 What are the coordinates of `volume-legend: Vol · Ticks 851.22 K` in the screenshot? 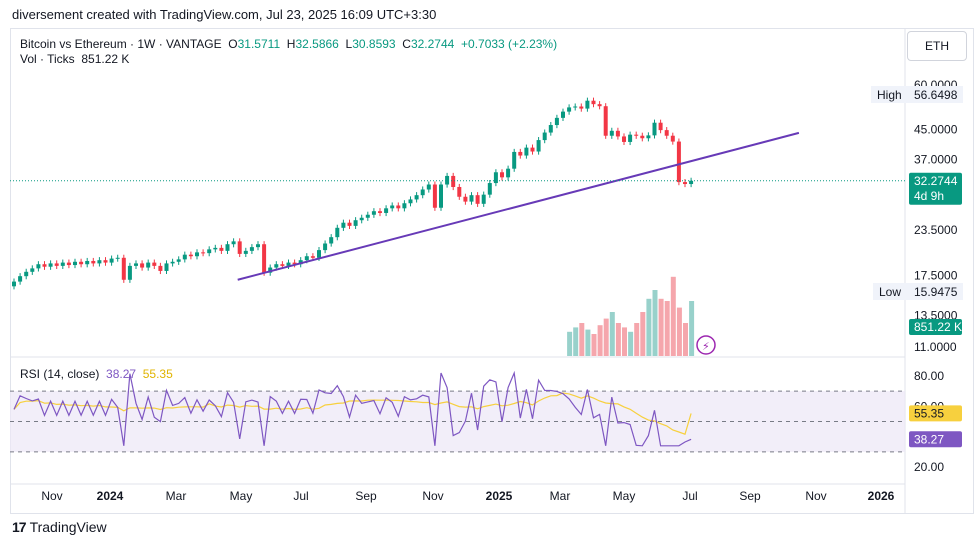 It's located at (74, 59).